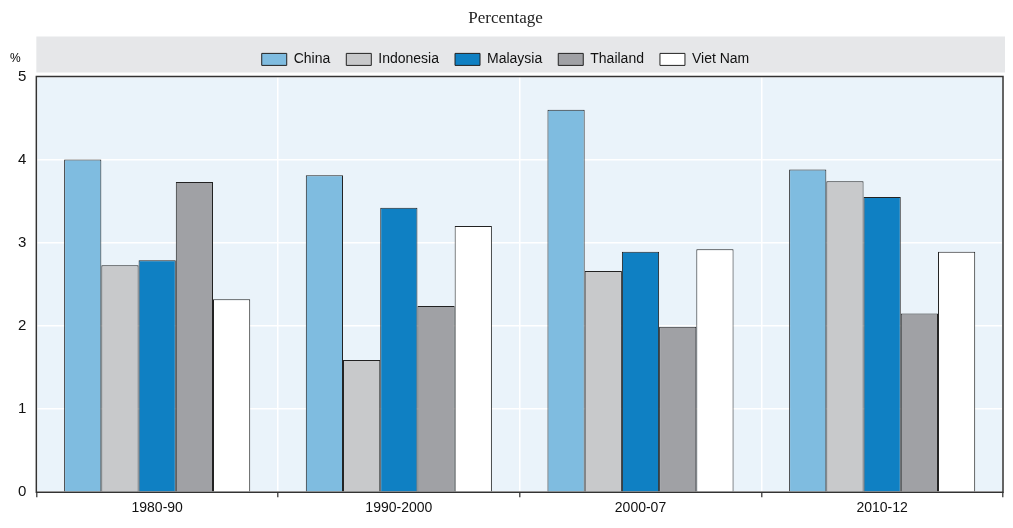 The width and height of the screenshot is (1013, 528). I want to click on legend-label: Indonesia, so click(409, 58).